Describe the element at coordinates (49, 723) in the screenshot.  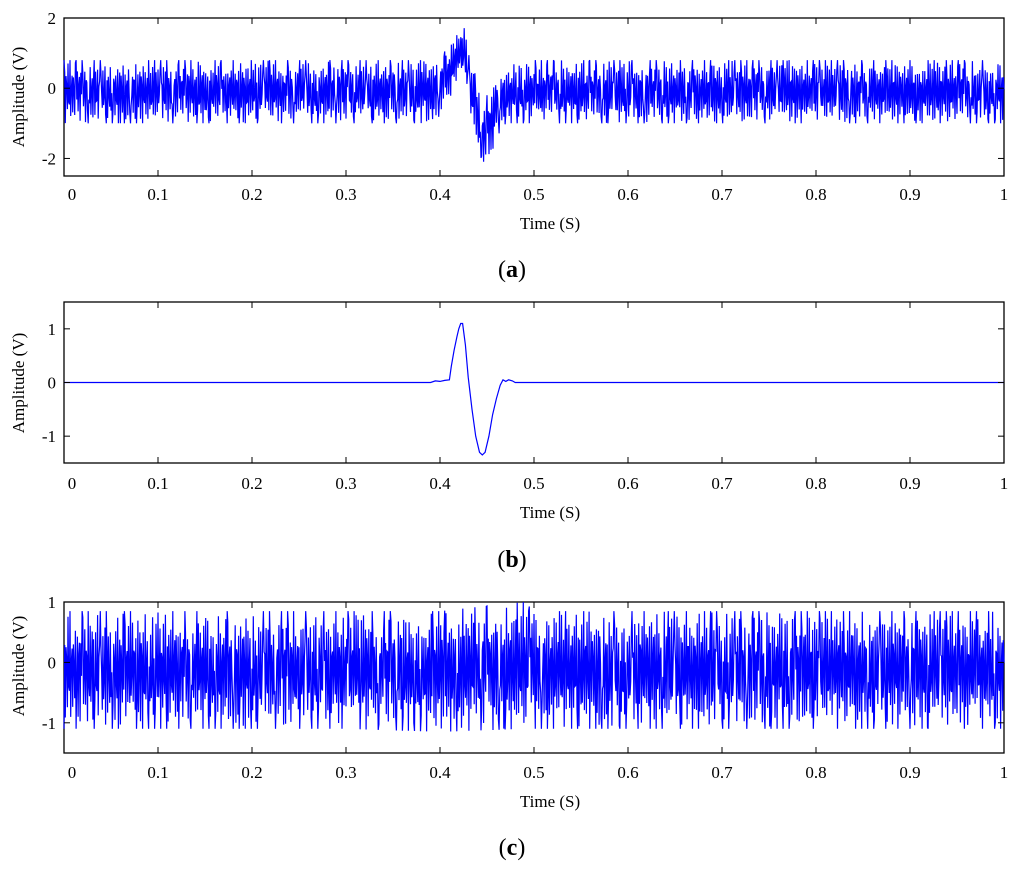
I see `panel-c-ytick-label: -1` at that location.